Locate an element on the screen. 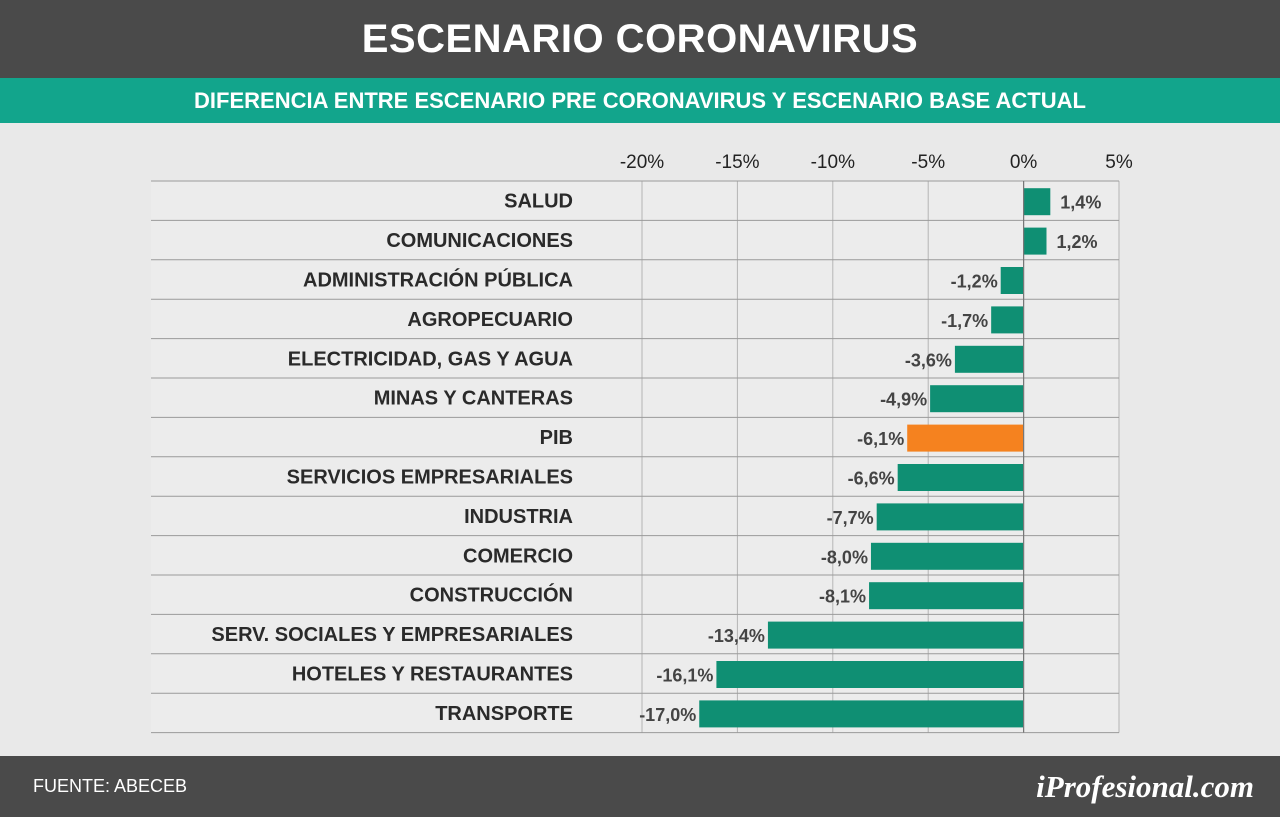  data-label: 1,2% is located at coordinates (1076, 242).